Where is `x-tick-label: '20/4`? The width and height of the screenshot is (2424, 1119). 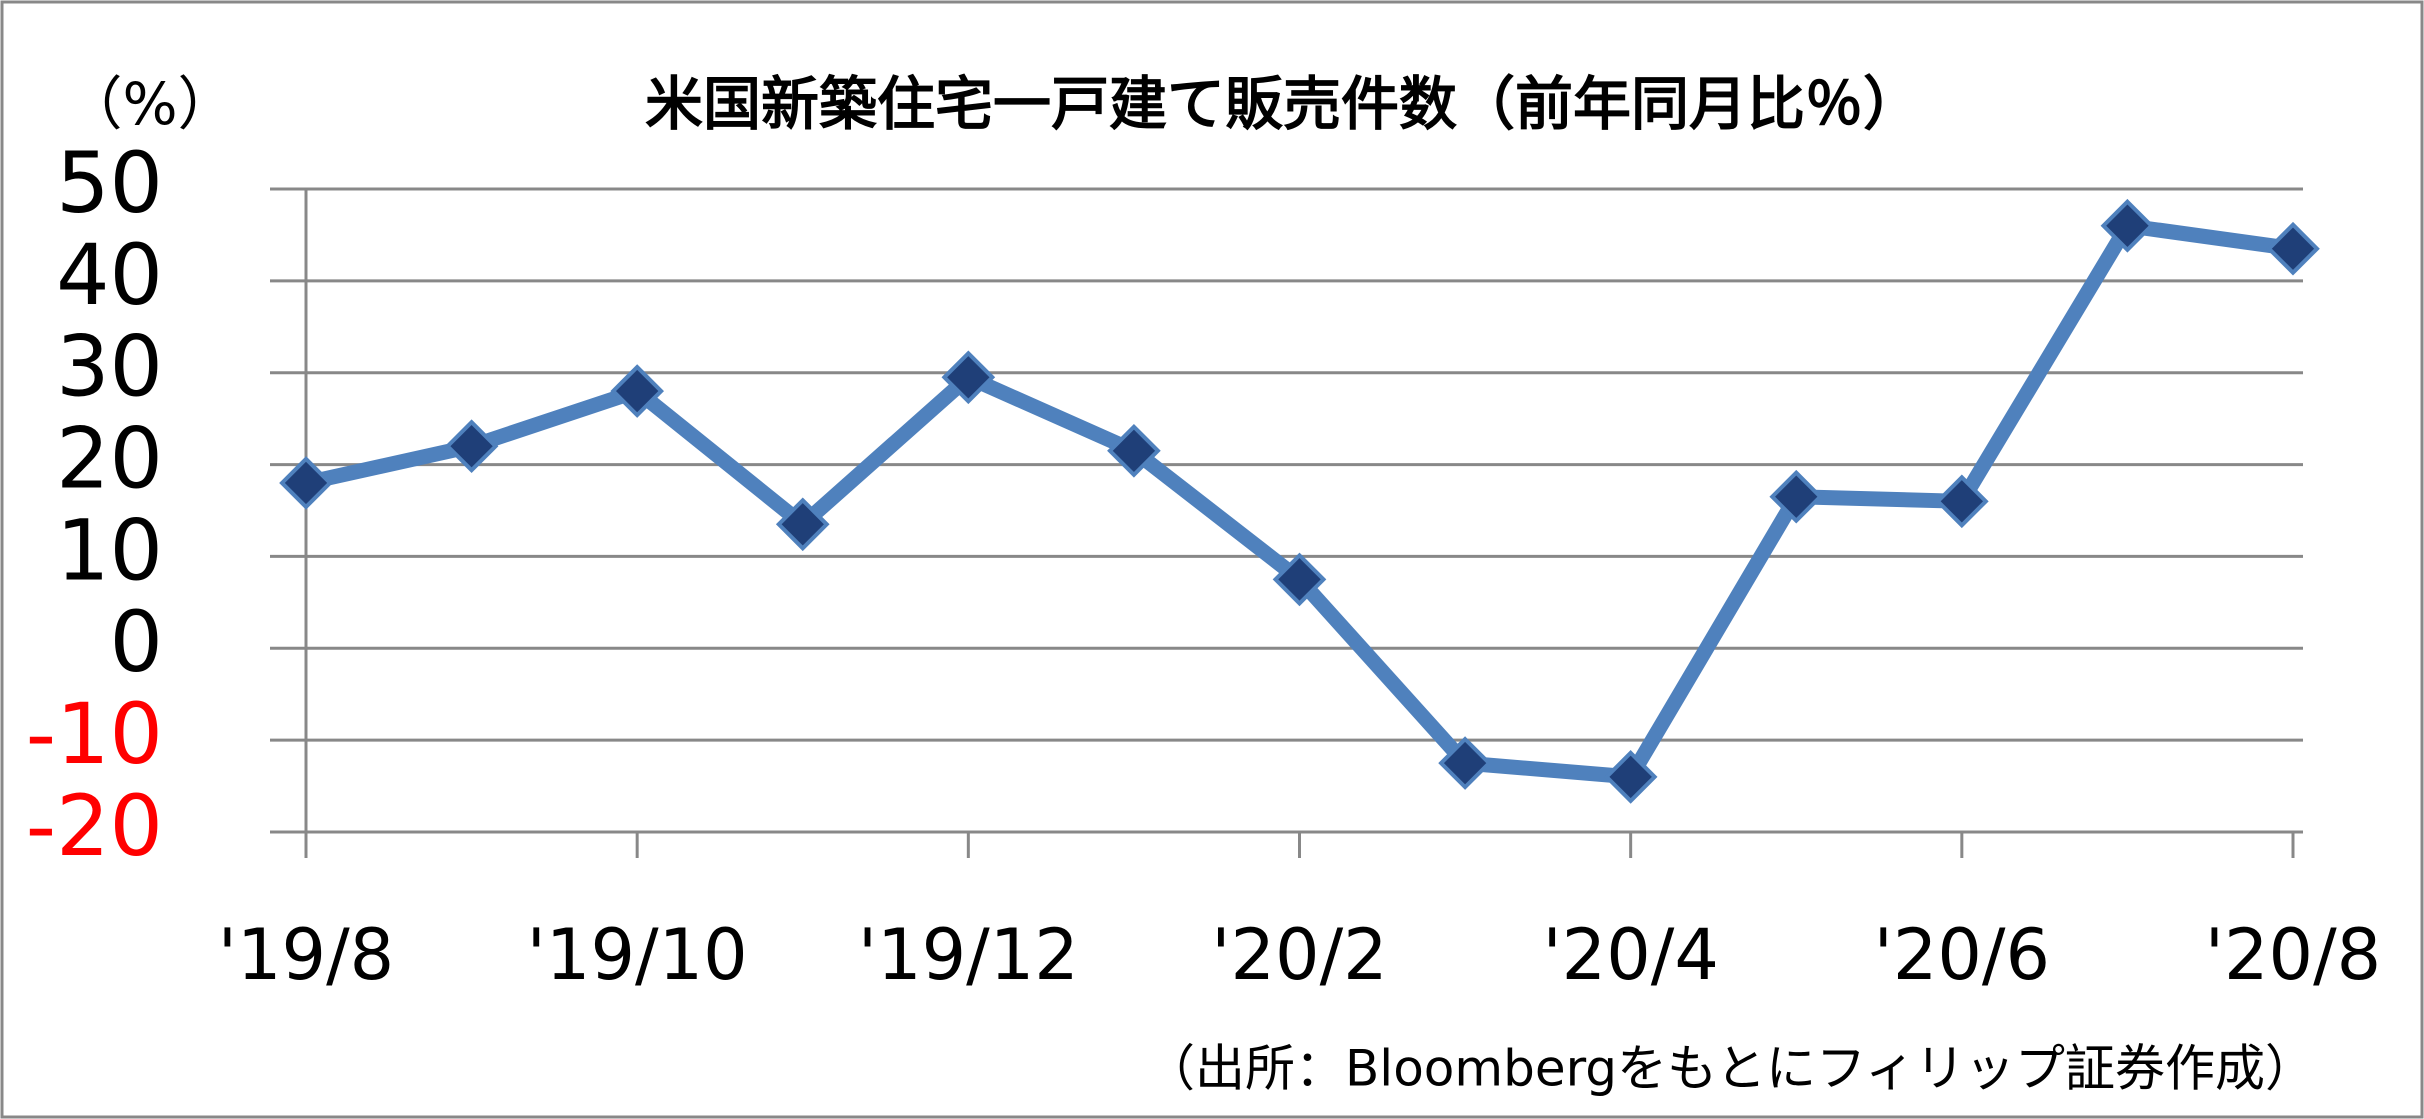 x-tick-label: '20/4 is located at coordinates (1630, 955).